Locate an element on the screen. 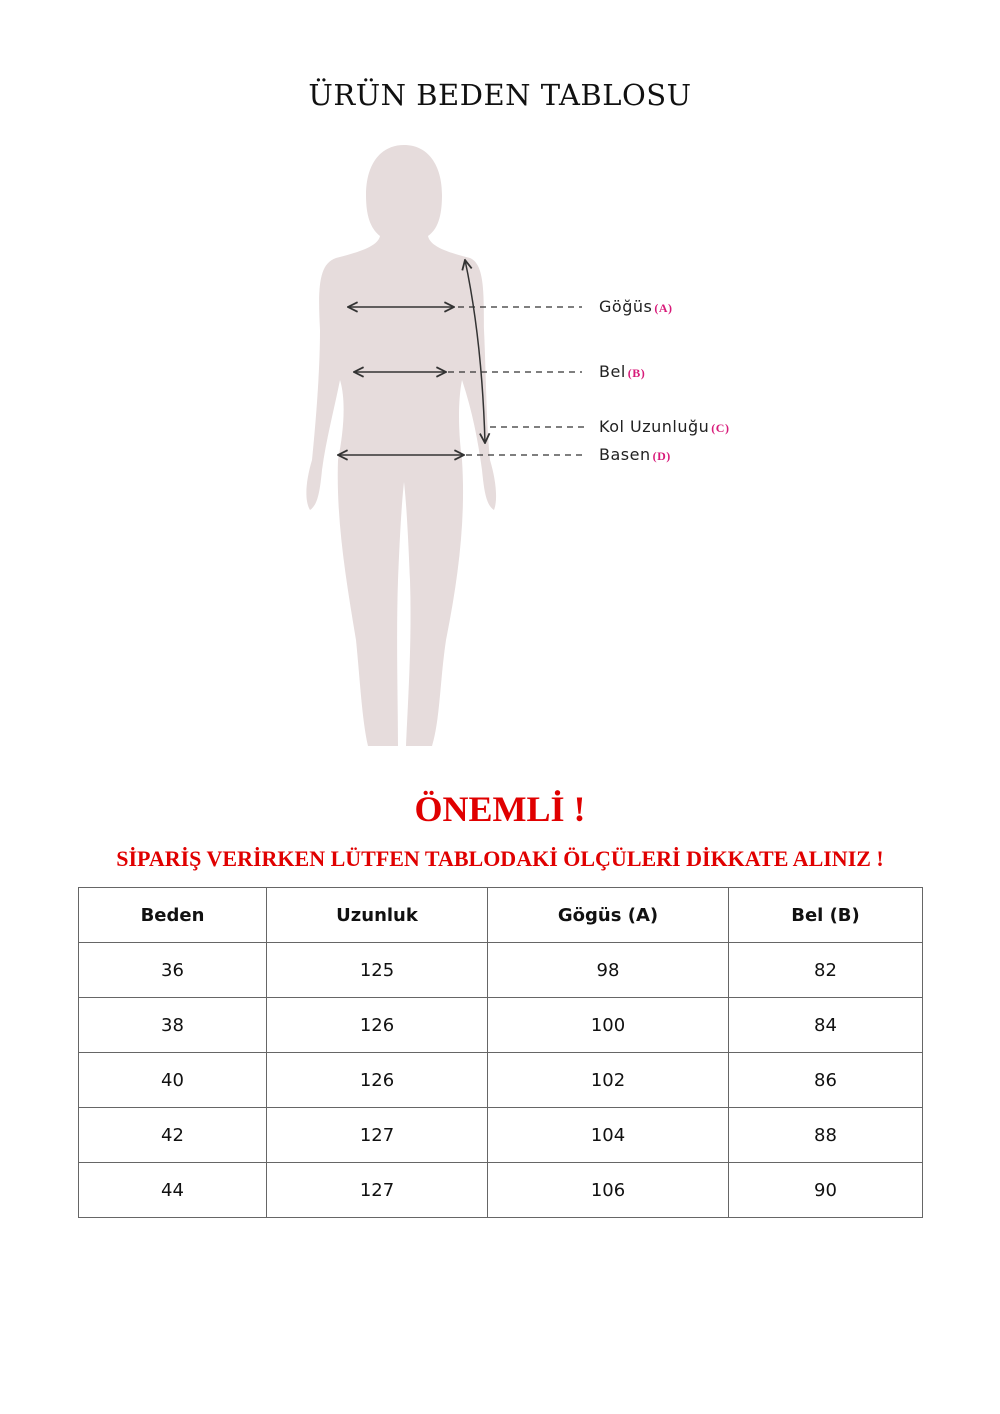 The height and width of the screenshot is (1414, 1000). cell: 36 is located at coordinates (172, 970).